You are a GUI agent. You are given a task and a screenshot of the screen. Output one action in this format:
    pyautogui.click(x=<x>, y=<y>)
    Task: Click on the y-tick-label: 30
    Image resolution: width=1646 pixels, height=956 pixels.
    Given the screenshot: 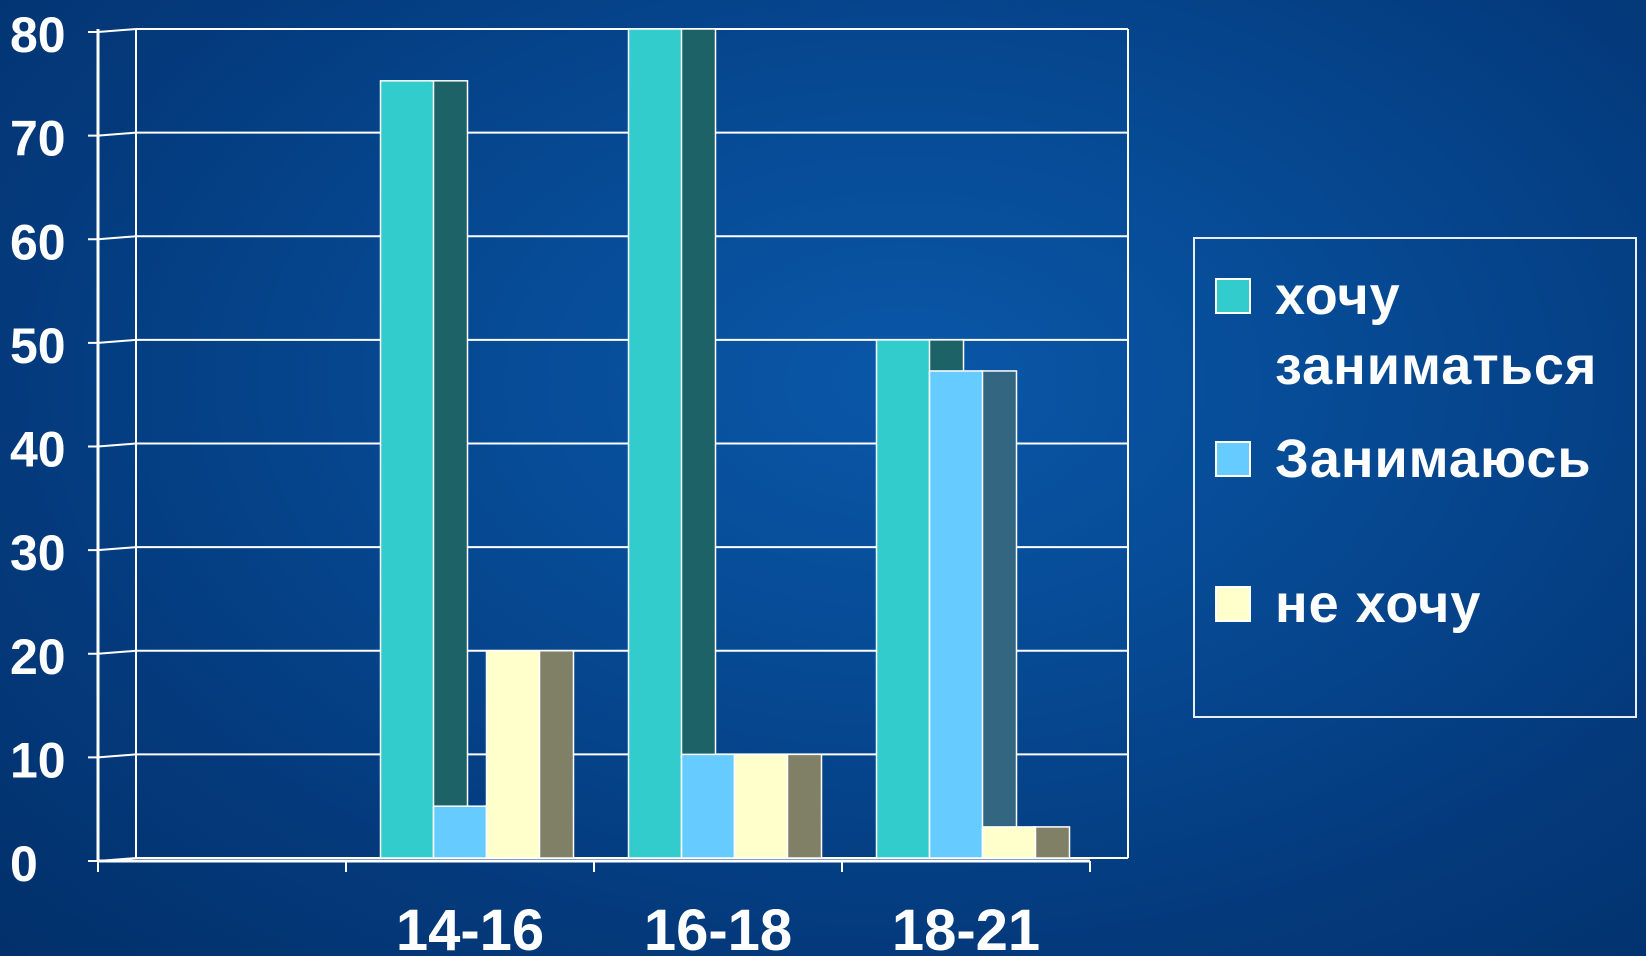 What is the action you would take?
    pyautogui.click(x=38, y=553)
    